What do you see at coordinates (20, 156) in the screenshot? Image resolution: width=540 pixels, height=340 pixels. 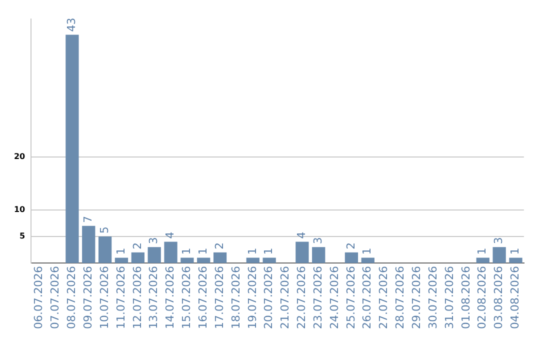 I see `y-tick-label: 20` at bounding box center [20, 156].